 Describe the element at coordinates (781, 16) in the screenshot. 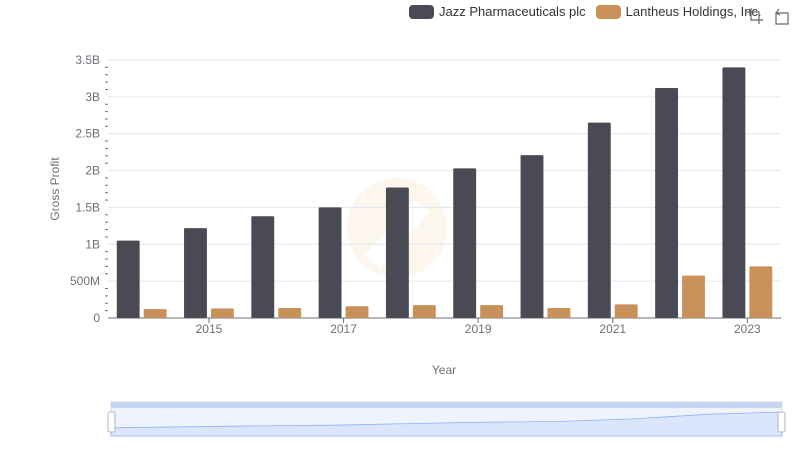

I see `restore-icon` at that location.